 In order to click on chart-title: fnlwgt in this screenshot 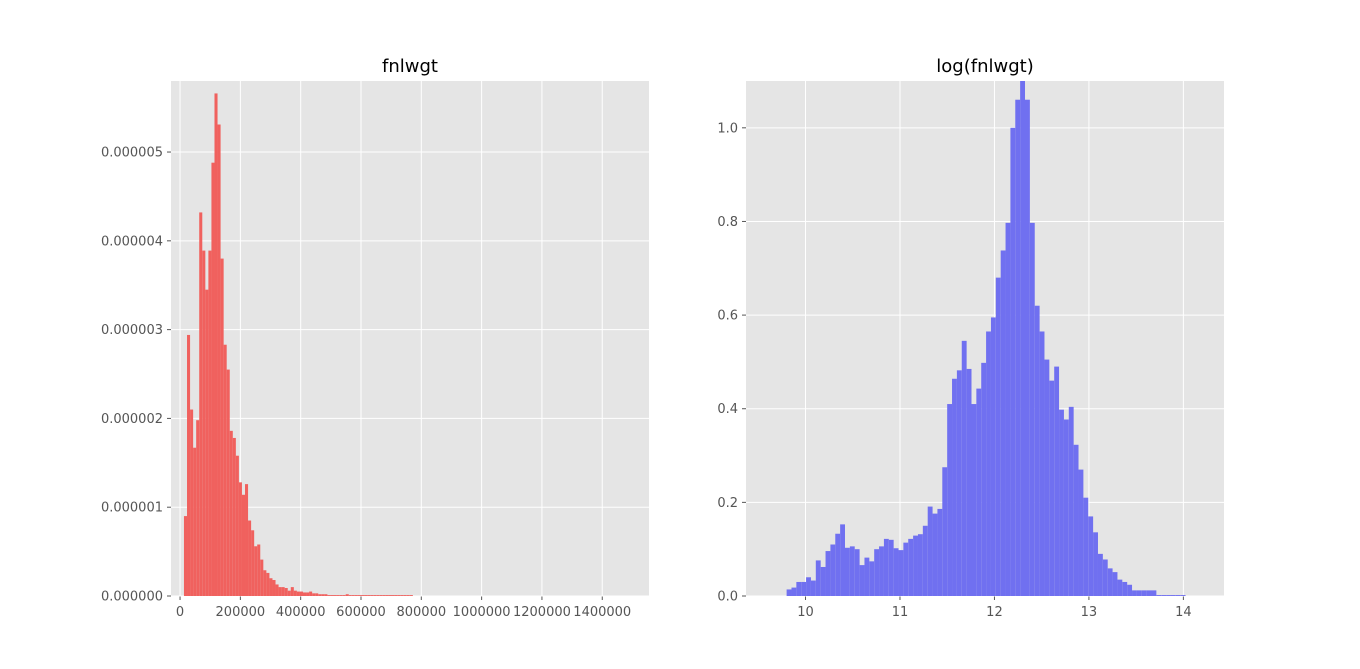, I will do `click(410, 66)`.